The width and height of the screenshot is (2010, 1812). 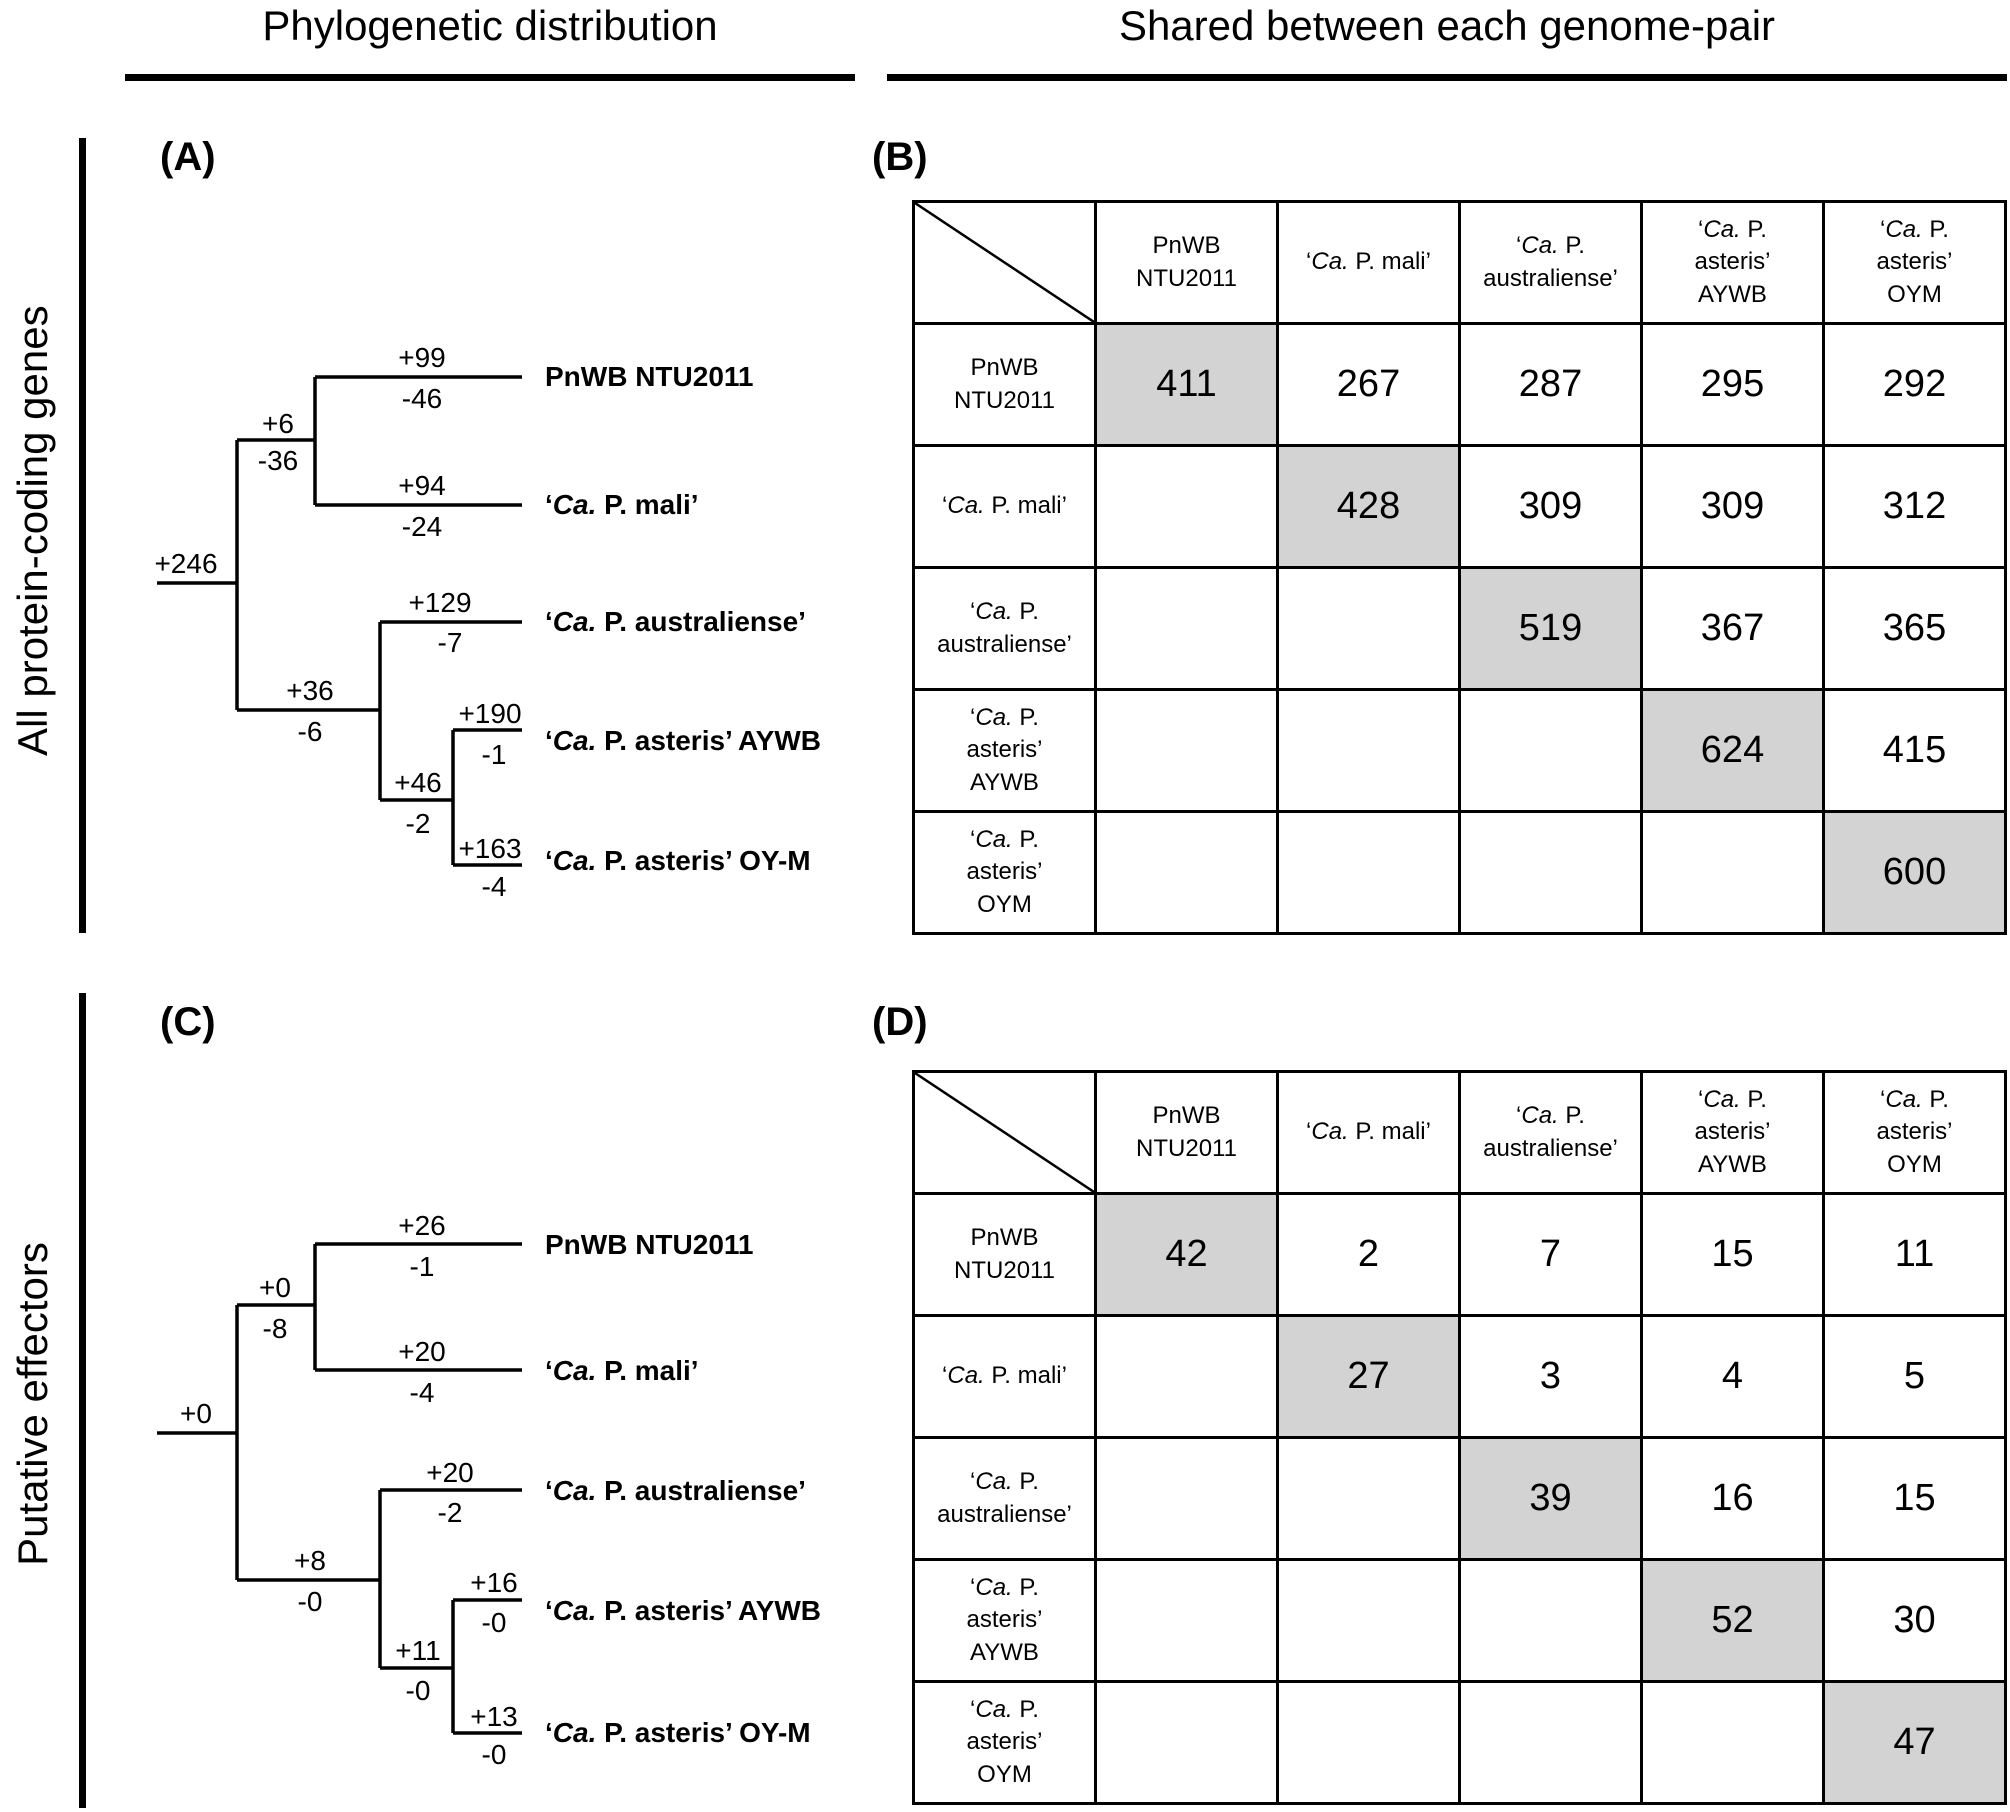 I want to click on tree-a-root-gain: +246, so click(x=185, y=563).